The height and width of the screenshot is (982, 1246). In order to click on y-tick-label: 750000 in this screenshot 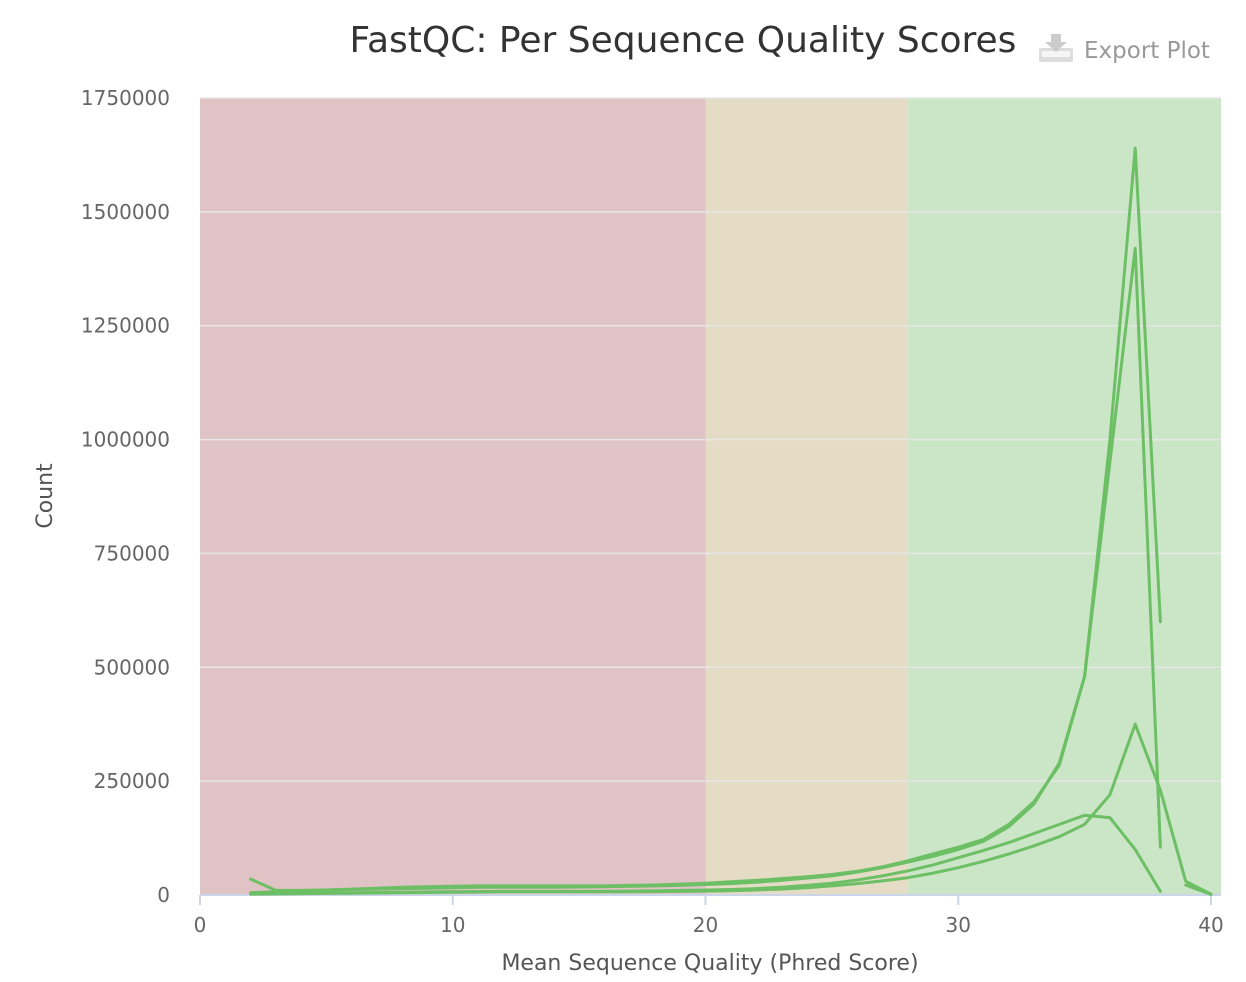, I will do `click(132, 553)`.